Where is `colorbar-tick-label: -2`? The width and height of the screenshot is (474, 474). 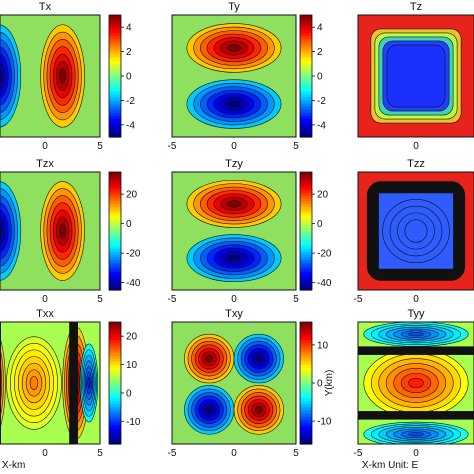
colorbar-tick-label: -2 is located at coordinates (130, 101).